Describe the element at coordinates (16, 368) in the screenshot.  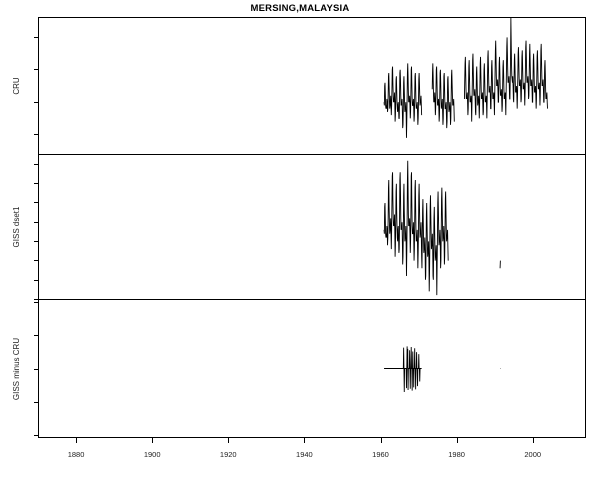
I see `y-axis-label-diff: GISS minus CRU` at that location.